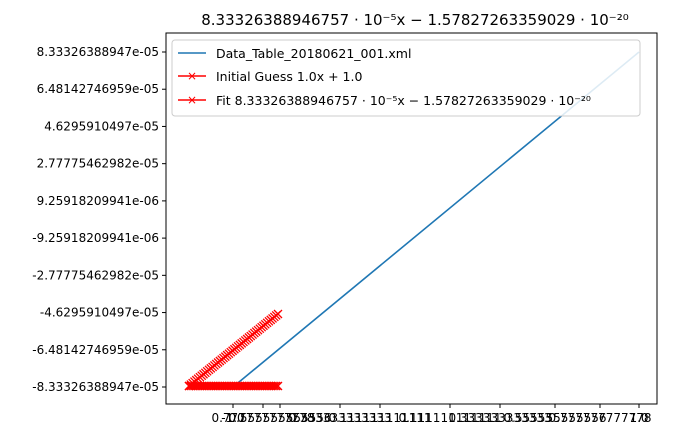 This screenshot has height=438, width=675. I want to click on y-tick-label: 2.77775462982e-05, so click(98, 164).